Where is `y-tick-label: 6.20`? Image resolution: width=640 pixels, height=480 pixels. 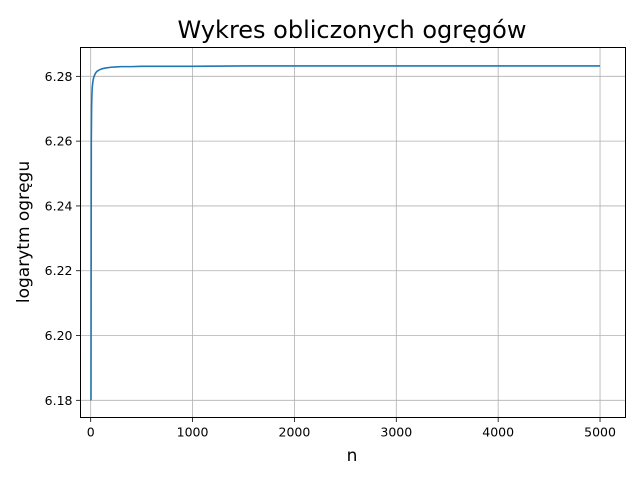
y-tick-label: 6.20 is located at coordinates (59, 335).